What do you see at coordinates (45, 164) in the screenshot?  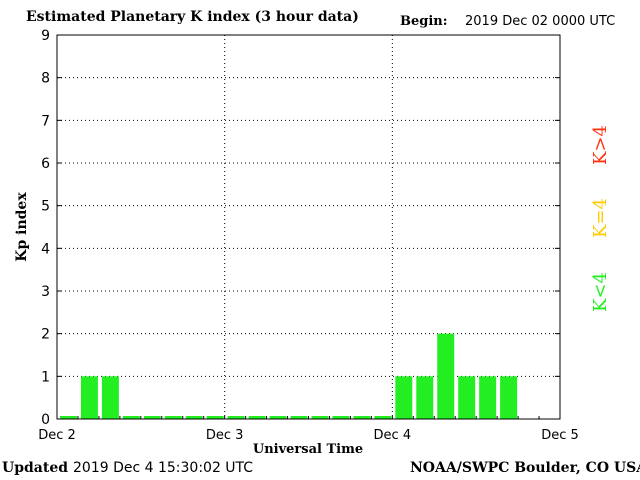 I see `y-tick-label: 6` at bounding box center [45, 164].